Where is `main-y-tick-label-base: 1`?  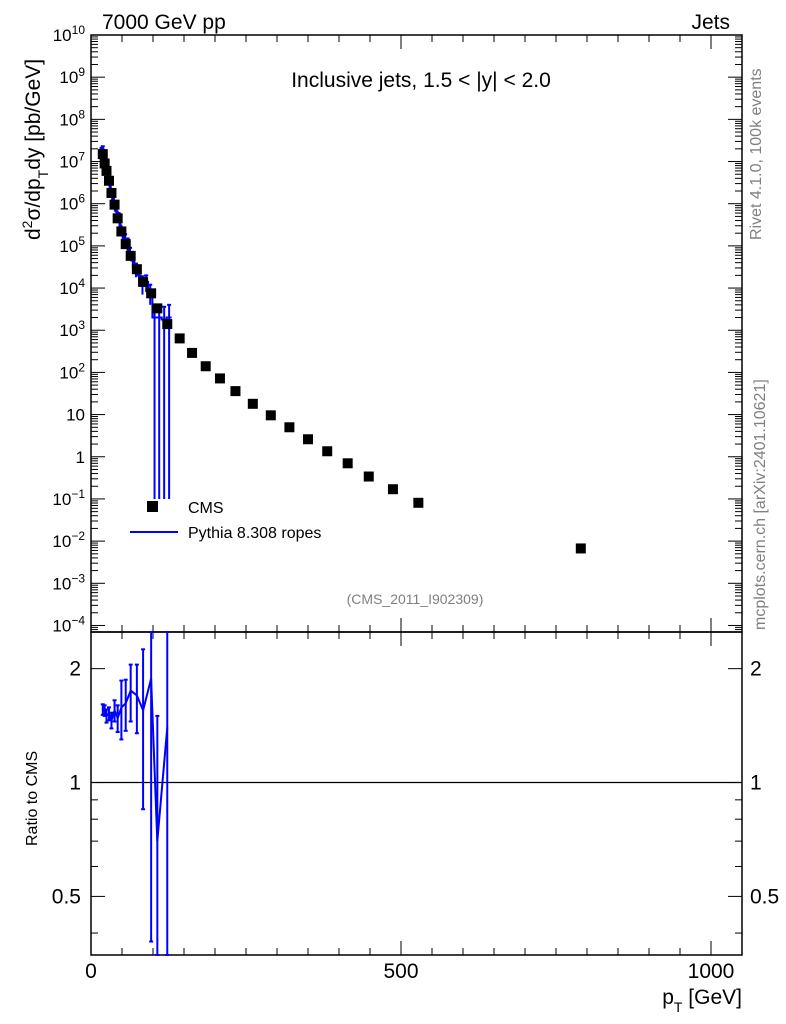 main-y-tick-label-base: 1 is located at coordinates (80, 457).